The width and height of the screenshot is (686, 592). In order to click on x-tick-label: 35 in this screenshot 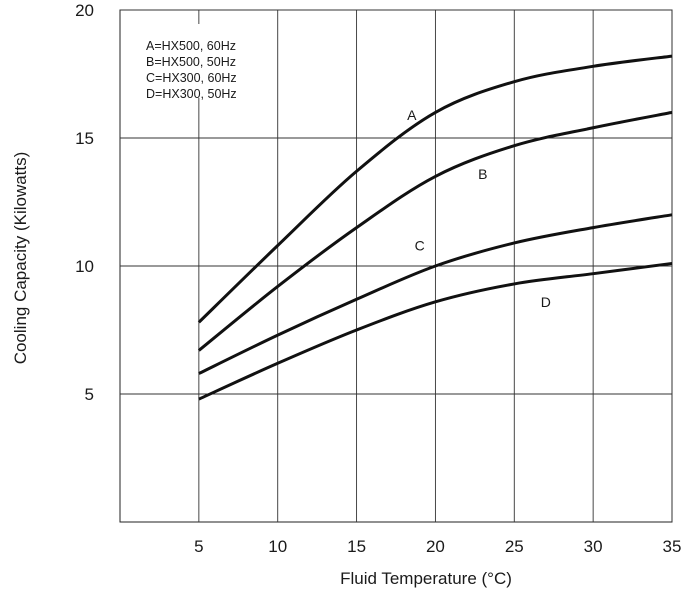, I will do `click(672, 546)`.